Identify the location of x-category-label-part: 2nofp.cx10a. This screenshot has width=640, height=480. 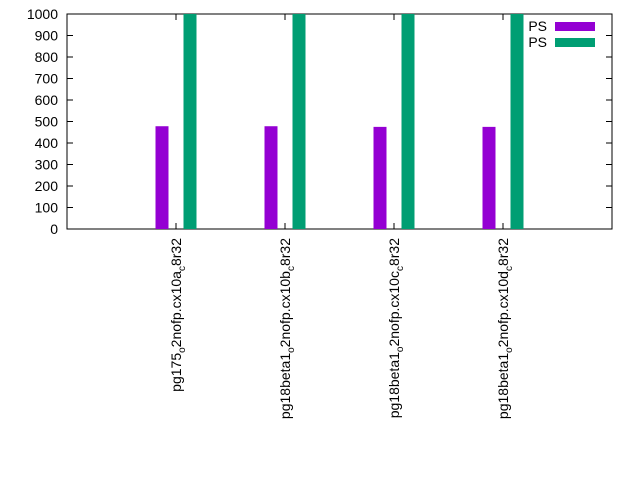
(176, 309).